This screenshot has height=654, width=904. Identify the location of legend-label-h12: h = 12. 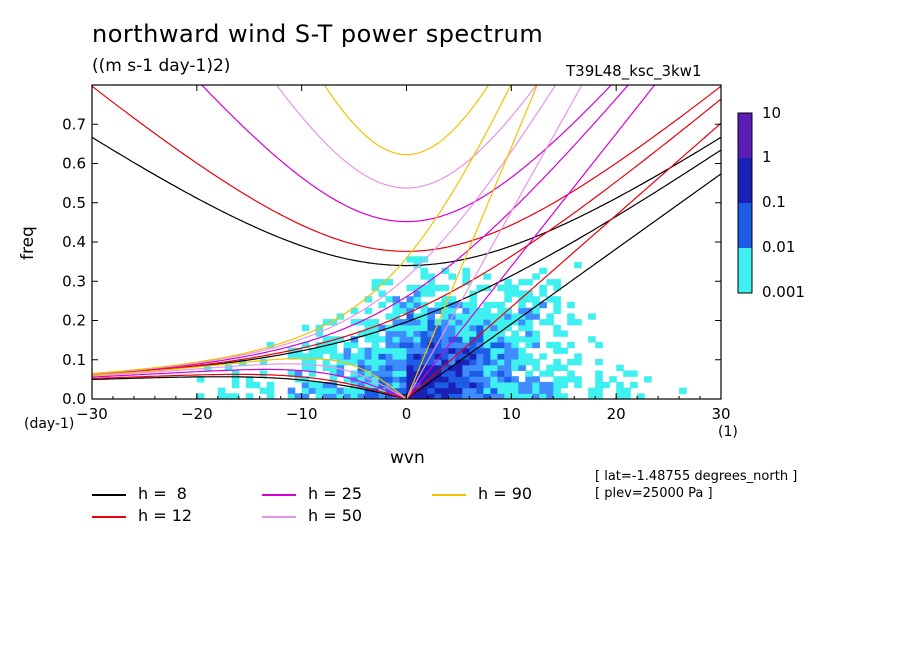
(165, 515).